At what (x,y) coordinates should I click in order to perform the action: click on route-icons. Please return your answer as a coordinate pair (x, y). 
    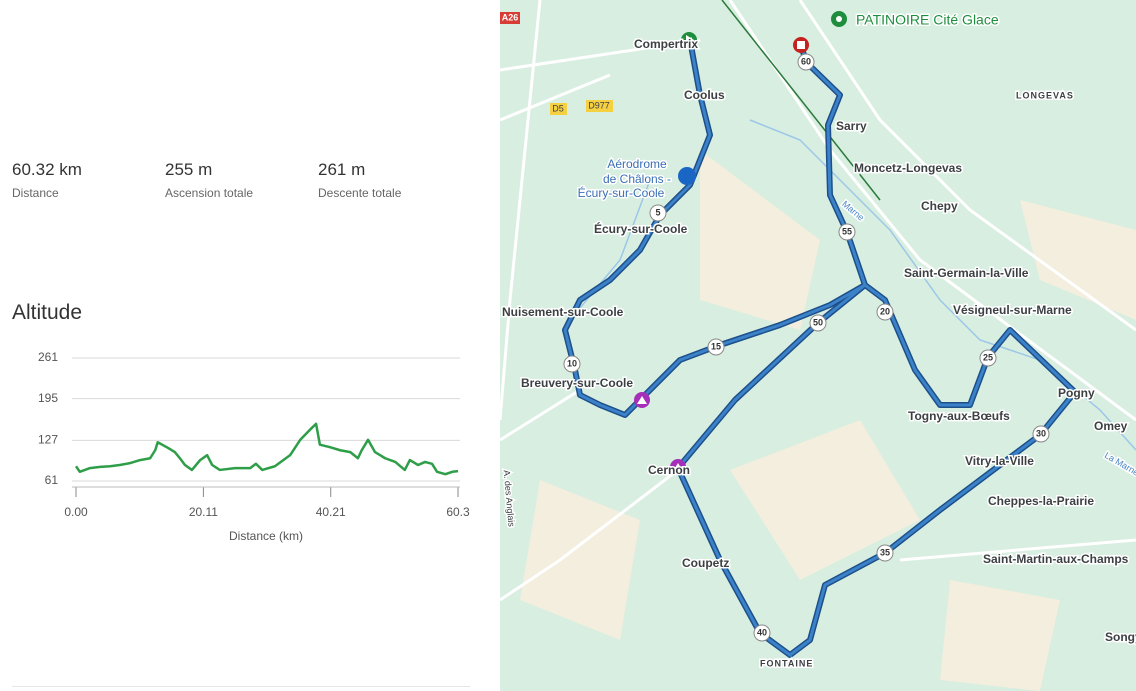
    Looking at the image, I should click on (740, 243).